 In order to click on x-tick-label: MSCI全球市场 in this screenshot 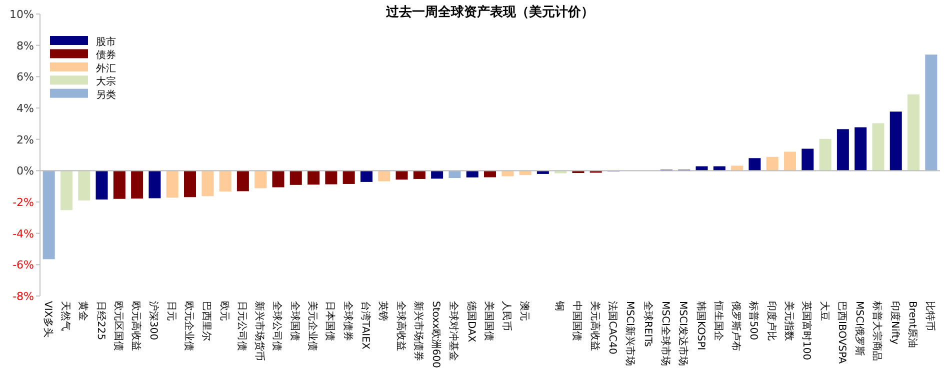, I will do `click(665, 333)`.